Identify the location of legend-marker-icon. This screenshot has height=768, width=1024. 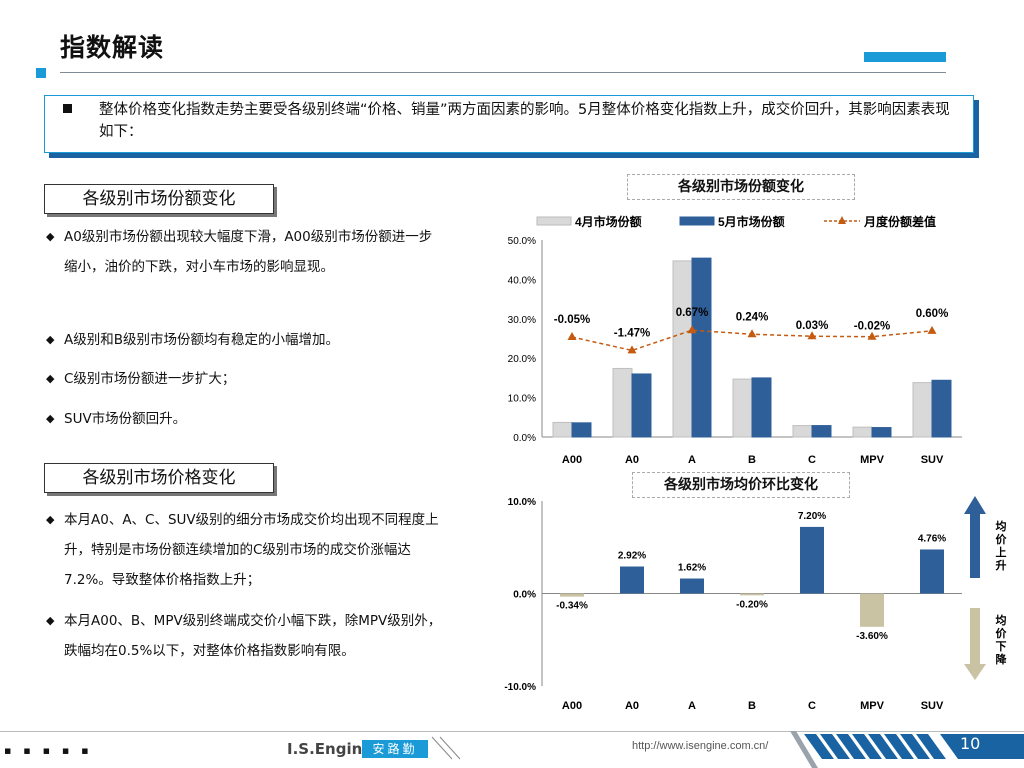
(842, 220).